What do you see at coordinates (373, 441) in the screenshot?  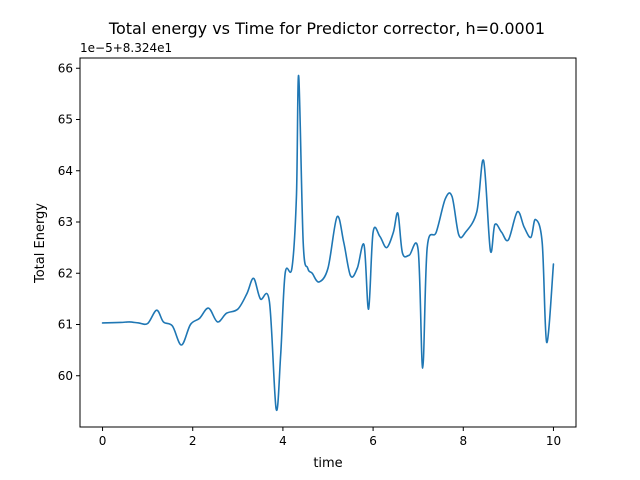 I see `x-tick-label: 6` at bounding box center [373, 441].